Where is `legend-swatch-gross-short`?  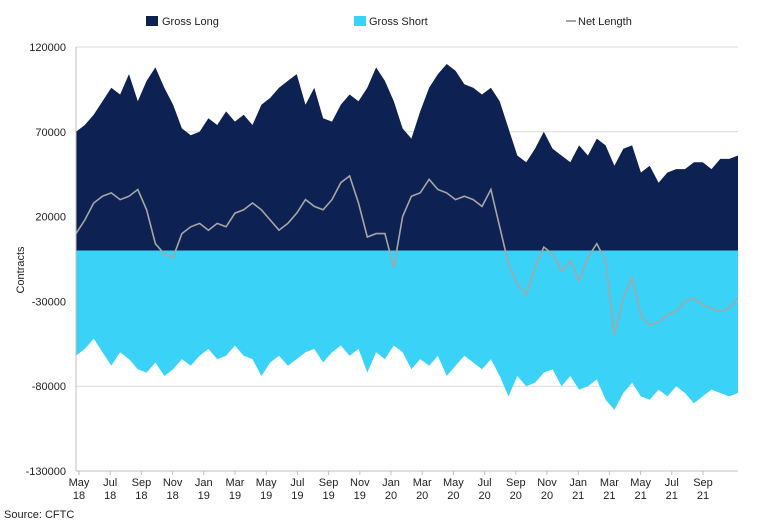
legend-swatch-gross-short is located at coordinates (360, 21).